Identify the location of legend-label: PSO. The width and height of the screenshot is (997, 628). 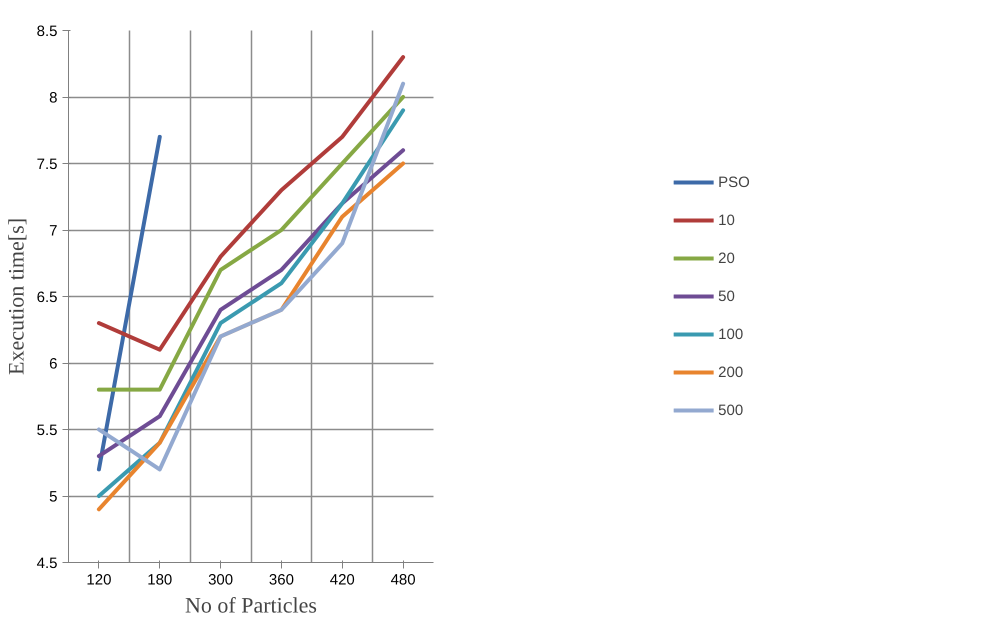
(734, 182).